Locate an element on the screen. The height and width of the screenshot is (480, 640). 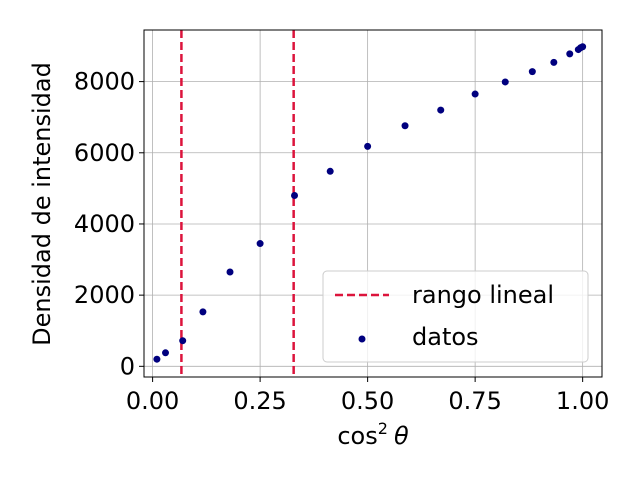
x-tick-label: 0.00 is located at coordinates (152, 401).